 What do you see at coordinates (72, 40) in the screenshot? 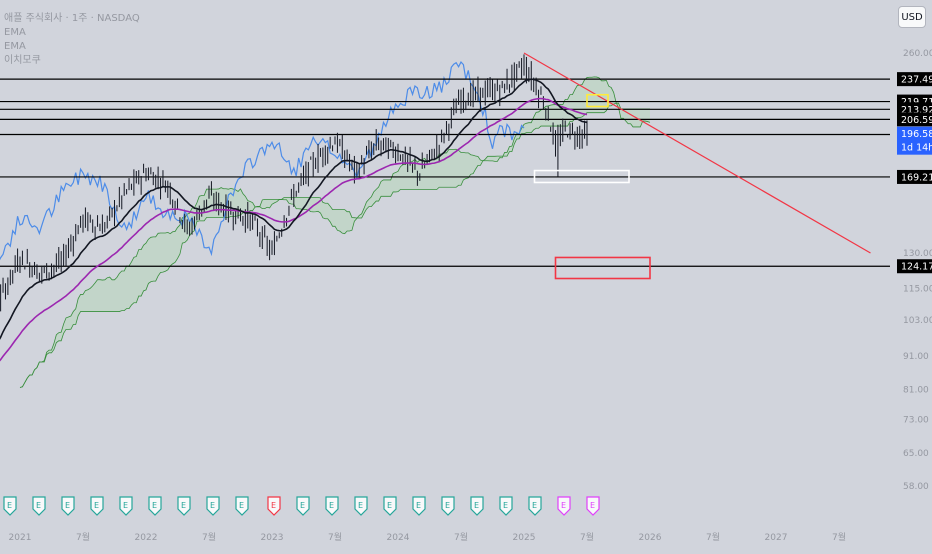
I see `chart-legend: 애플 주식회사 · 1주 · NASDAQ EMA EMA 이치모쿠` at bounding box center [72, 40].